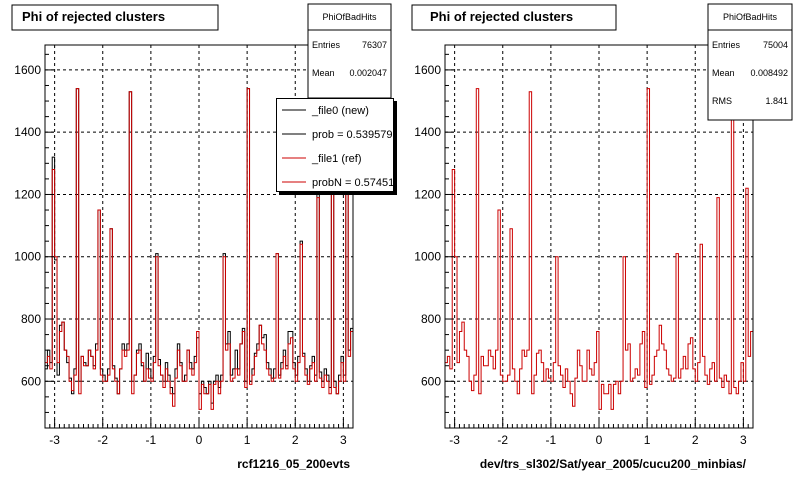 This screenshot has width=800, height=480. What do you see at coordinates (769, 73) in the screenshot?
I see `stats-value-mean: 0.008492` at bounding box center [769, 73].